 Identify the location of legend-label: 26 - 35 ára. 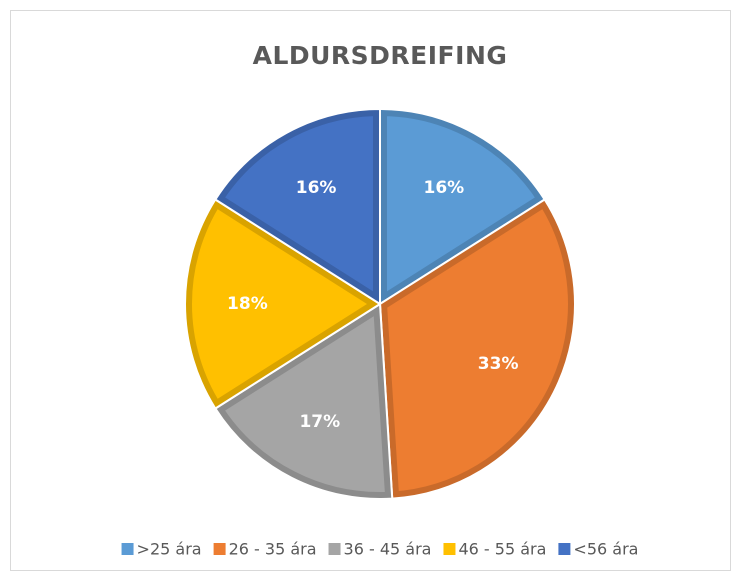
(273, 549).